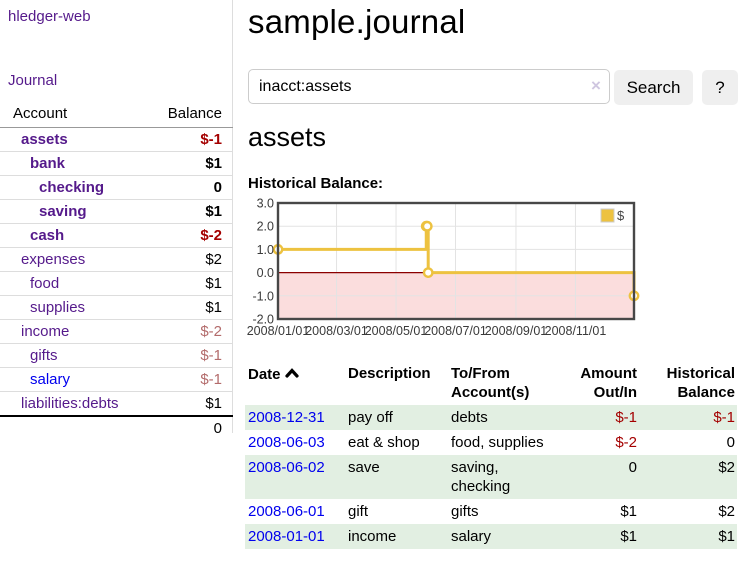 This screenshot has height=582, width=742. I want to click on account-row: cash $-2, so click(116, 235).